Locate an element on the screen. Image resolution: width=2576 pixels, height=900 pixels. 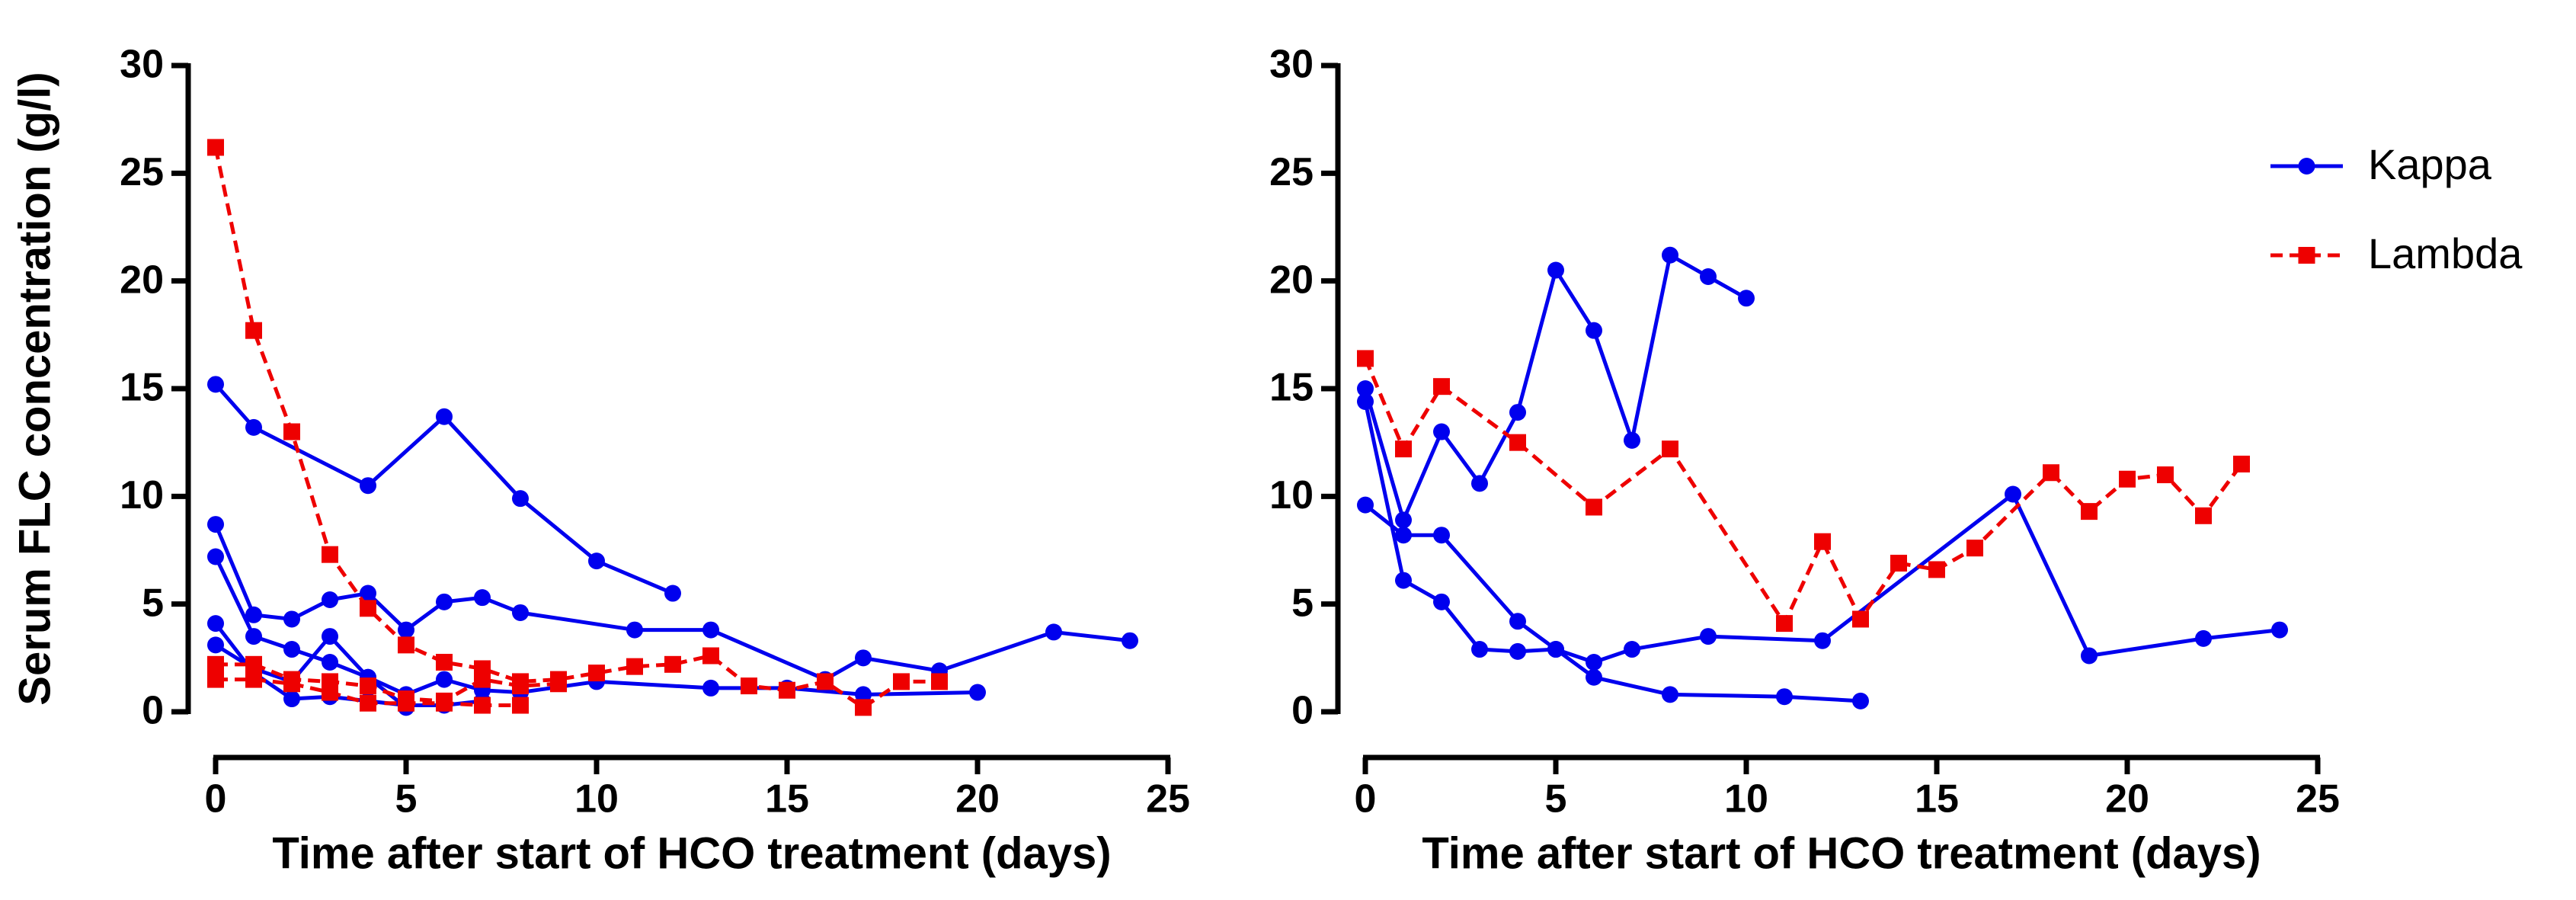
y-tick-label: 0 is located at coordinates (1302, 711).